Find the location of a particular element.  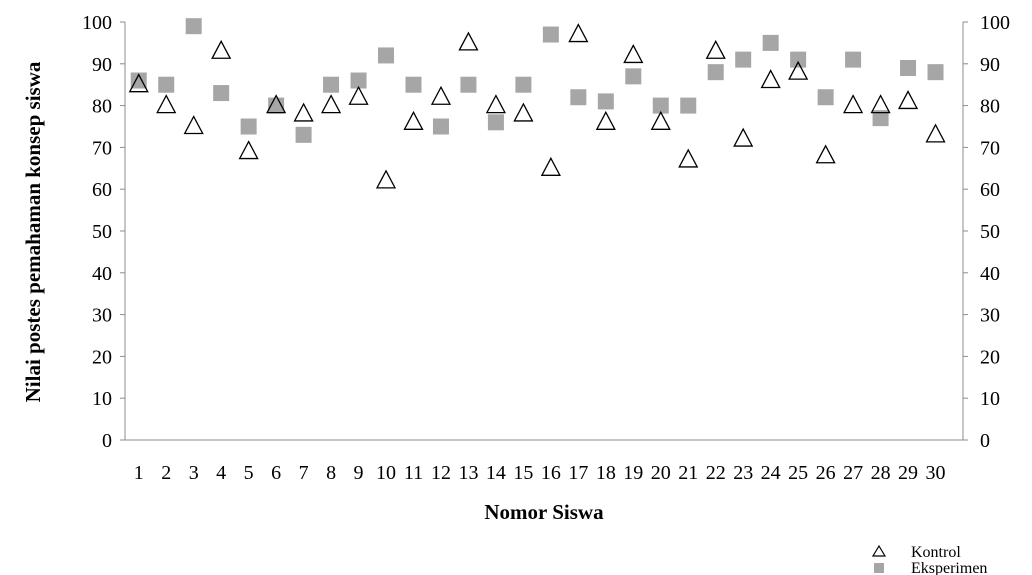

x-tick-label: 13 is located at coordinates (468, 473).